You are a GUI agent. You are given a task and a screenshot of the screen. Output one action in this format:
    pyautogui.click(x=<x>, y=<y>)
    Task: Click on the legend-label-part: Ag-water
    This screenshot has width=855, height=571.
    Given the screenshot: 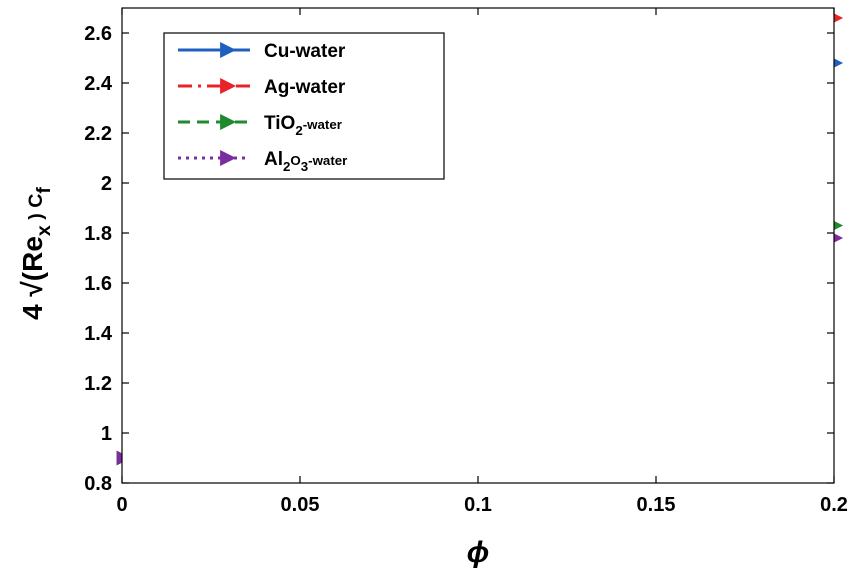 What is the action you would take?
    pyautogui.click(x=305, y=87)
    